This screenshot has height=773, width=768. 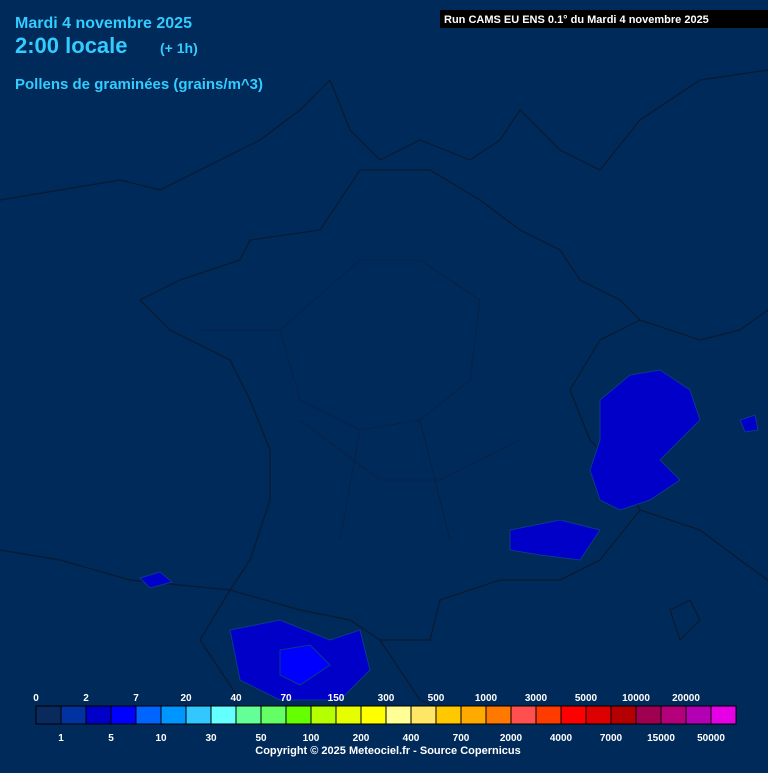 I want to click on run-box, so click(x=604, y=19).